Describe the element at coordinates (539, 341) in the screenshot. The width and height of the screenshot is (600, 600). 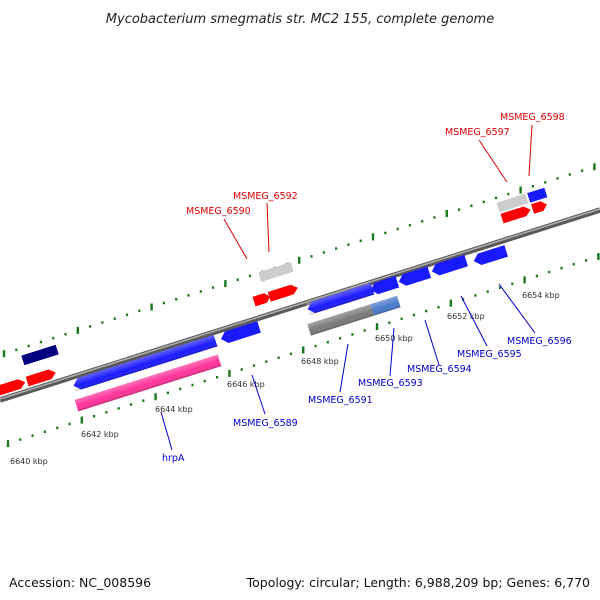
I see `gene-label-msmeg-6596: MSMEG_6596` at that location.